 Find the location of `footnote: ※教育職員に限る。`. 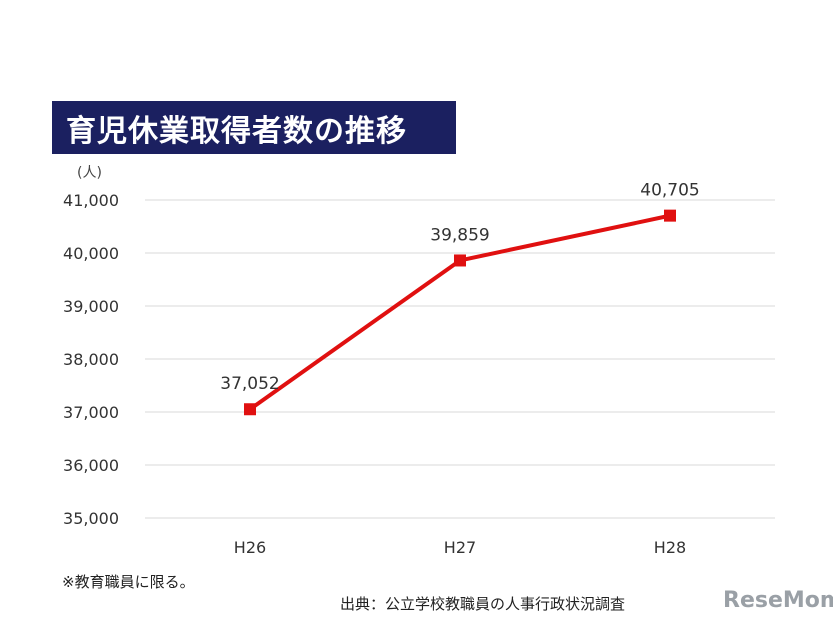

footnote: ※教育職員に限る。 is located at coordinates (128, 582).